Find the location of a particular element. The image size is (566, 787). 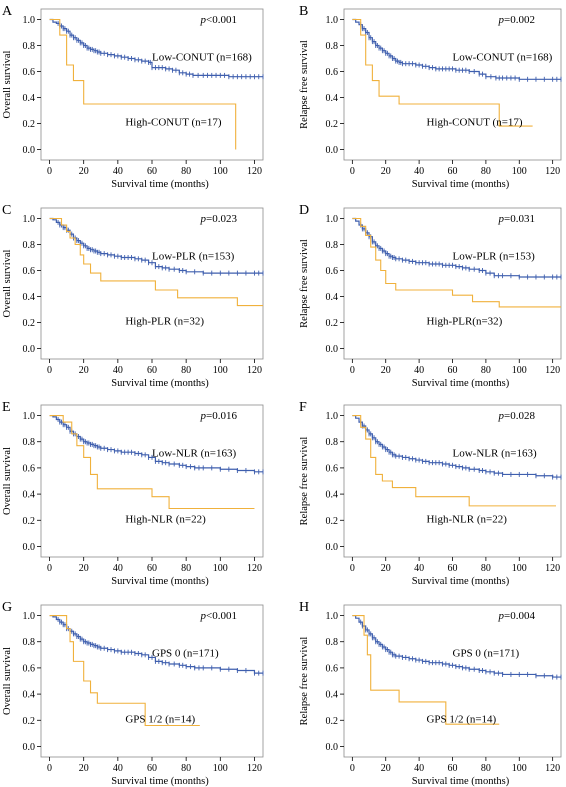

p-value: p=0.023 is located at coordinates (219, 219).